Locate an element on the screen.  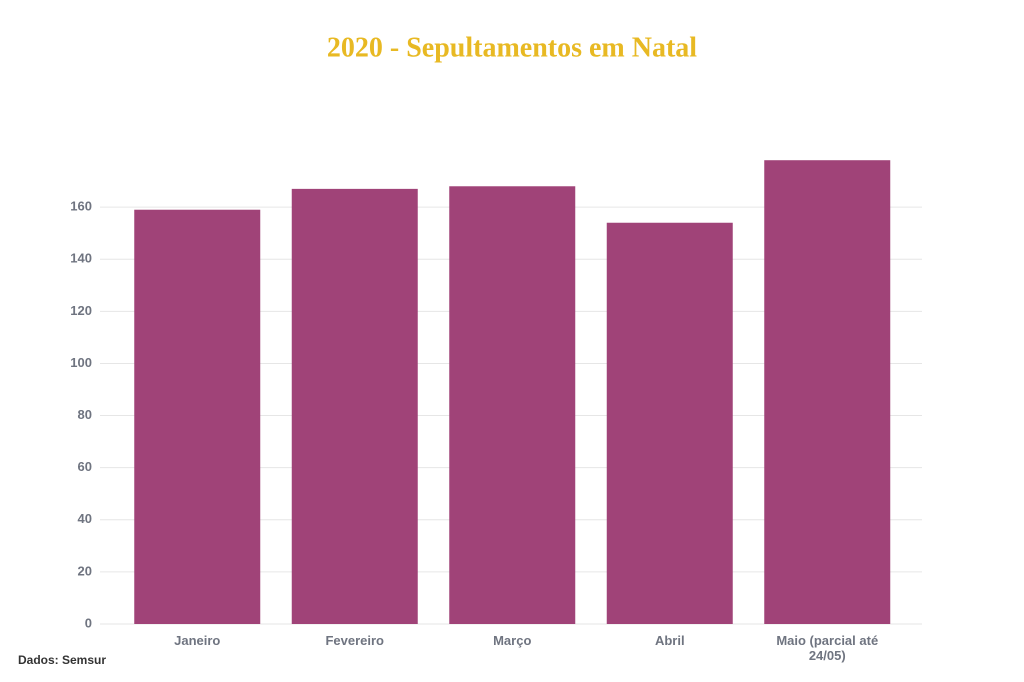
y-tick-label: 40 is located at coordinates (85, 518).